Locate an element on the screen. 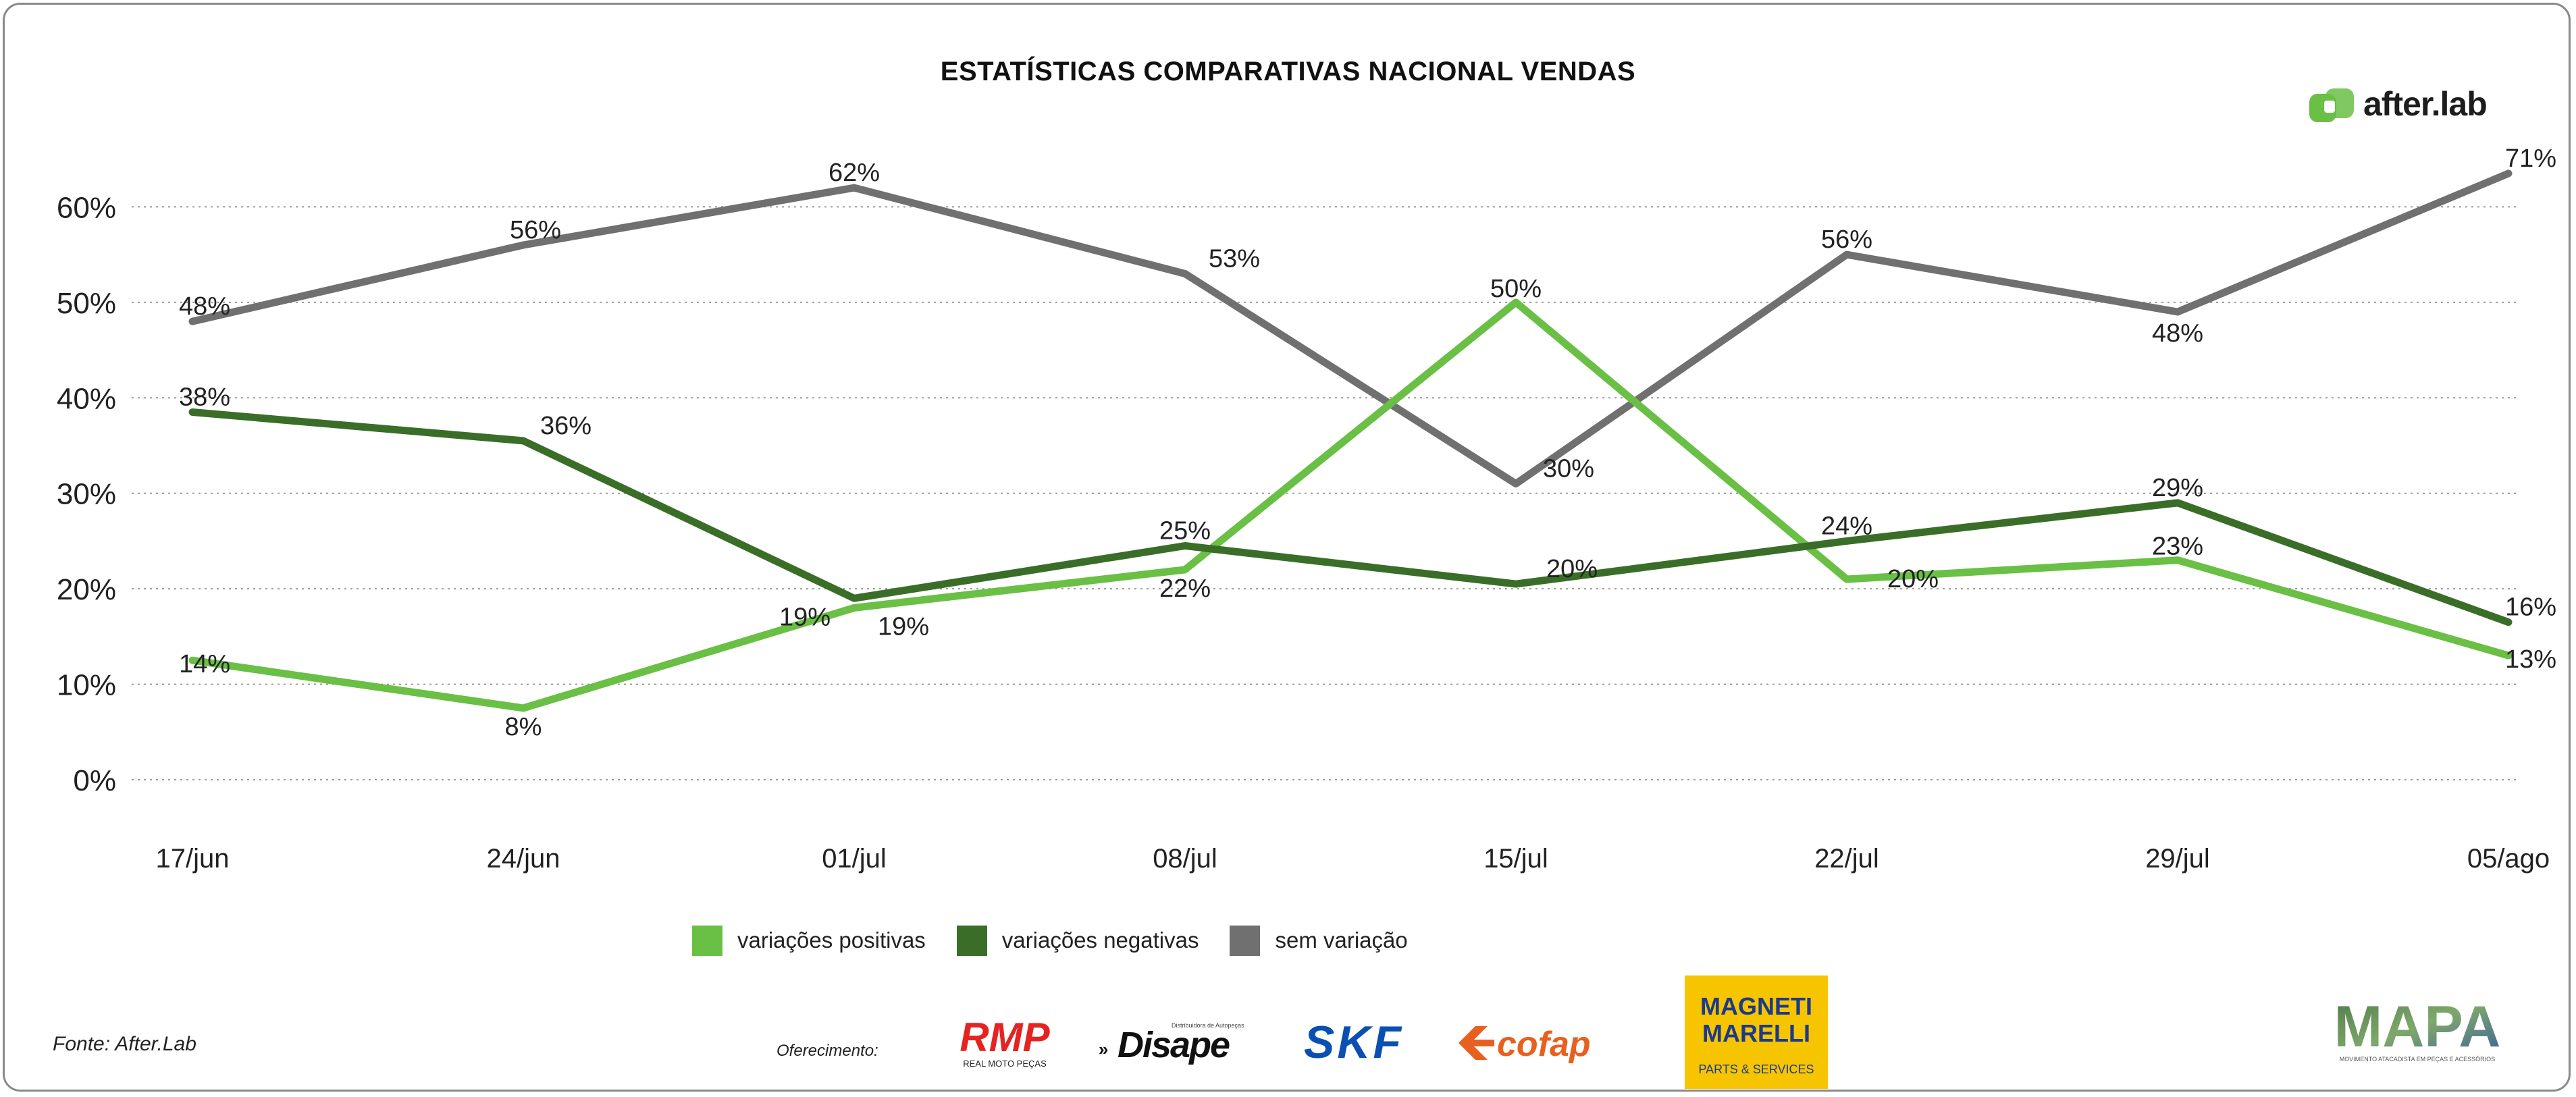 Image resolution: width=2576 pixels, height=1097 pixels. y-tick-label: 20% is located at coordinates (86, 590).